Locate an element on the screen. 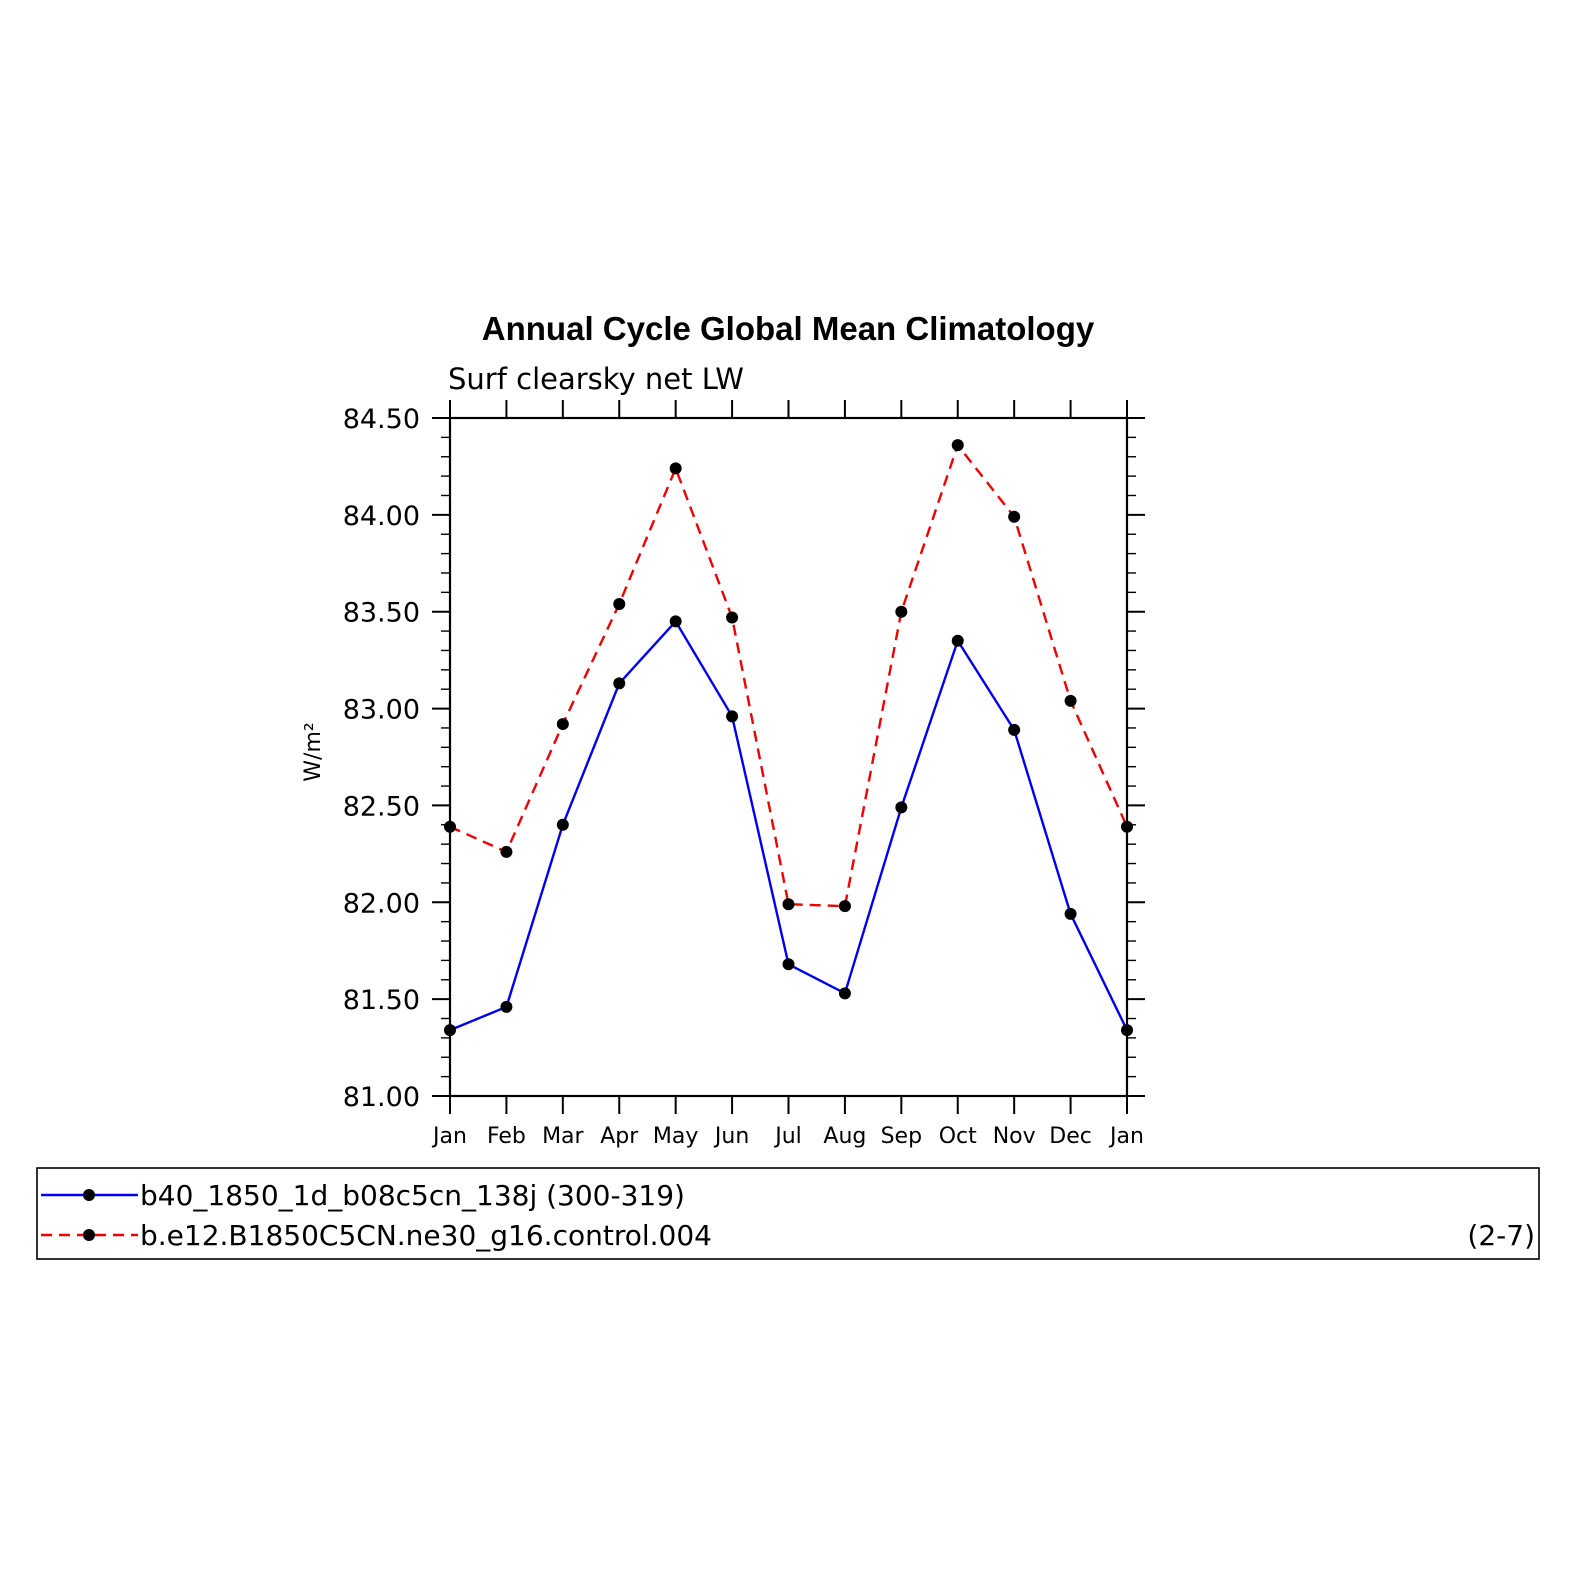  x-tick-label: Oct is located at coordinates (958, 1136).